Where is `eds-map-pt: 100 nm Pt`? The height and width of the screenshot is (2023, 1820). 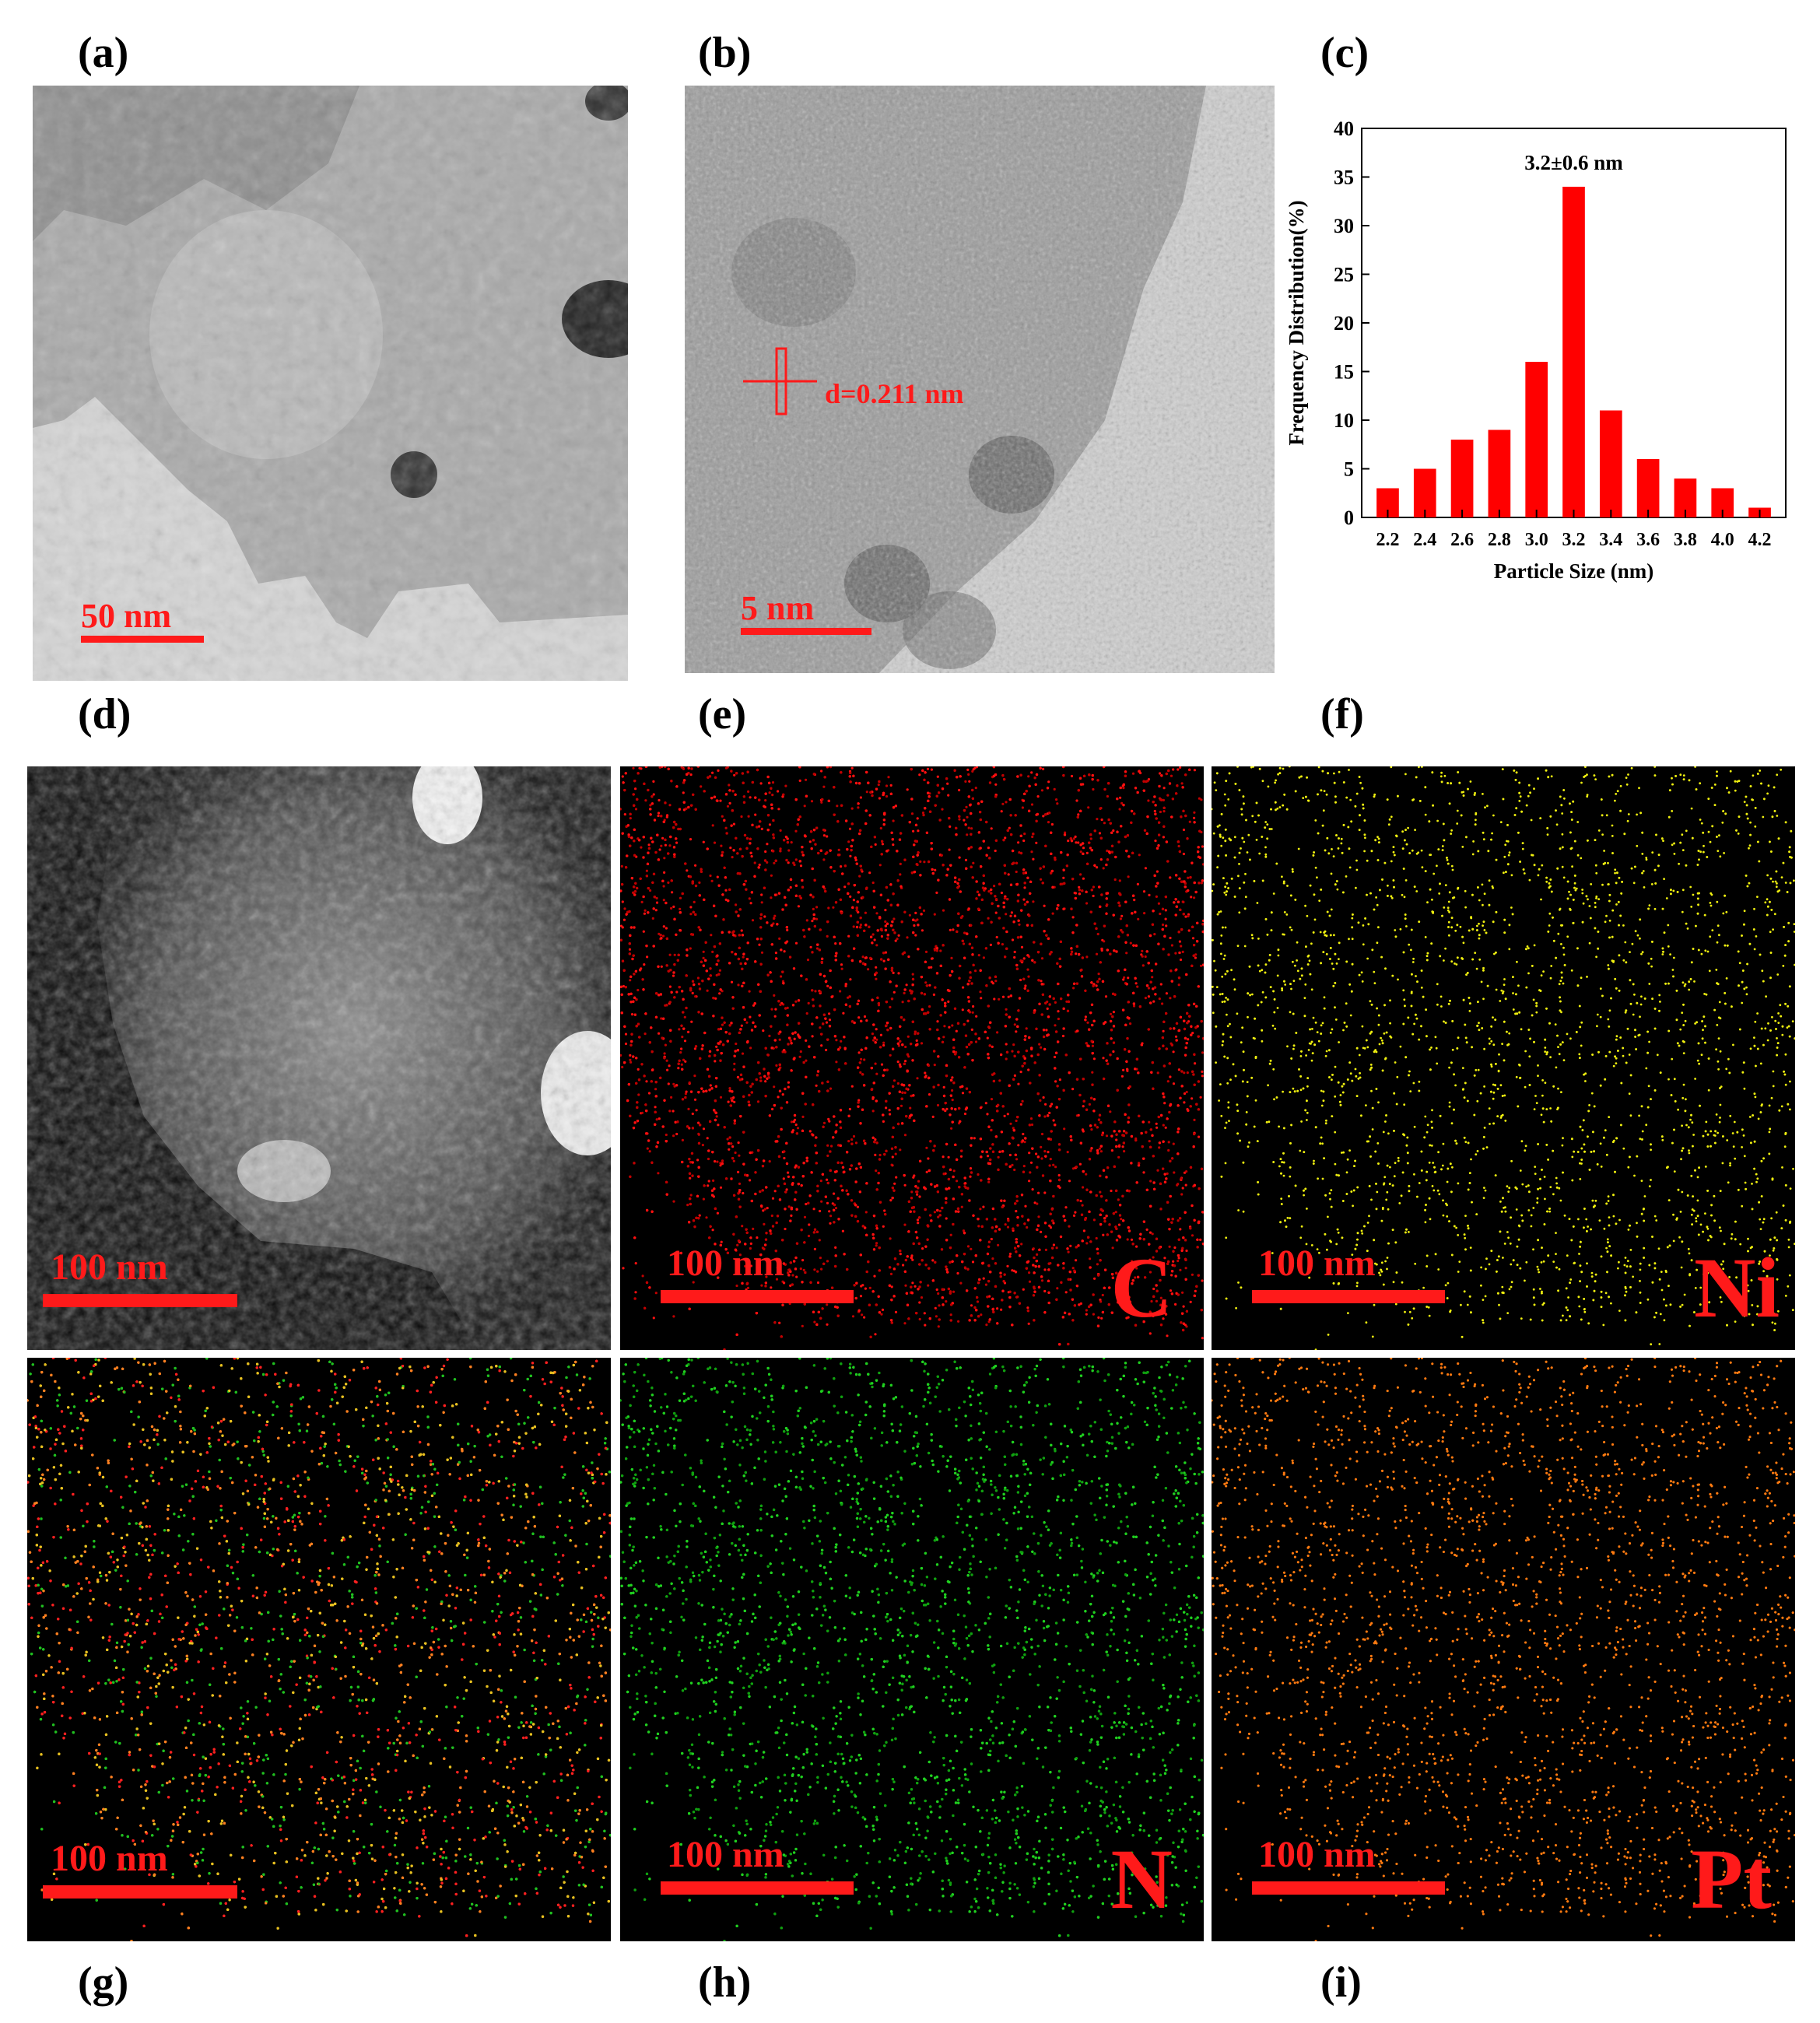 eds-map-pt: 100 nm Pt is located at coordinates (1504, 1649).